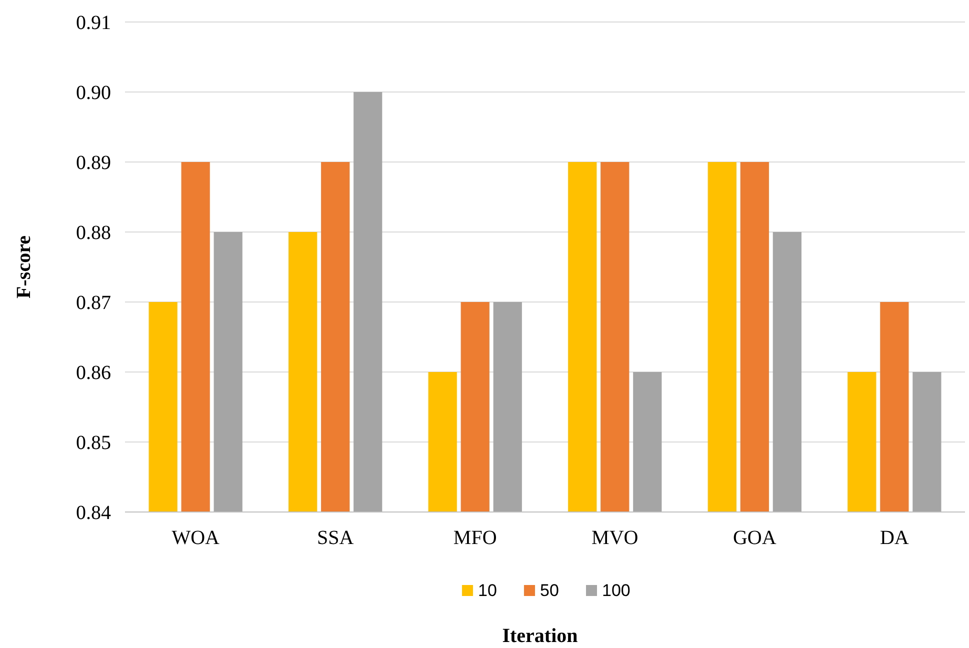  Describe the element at coordinates (93, 163) in the screenshot. I see `y-tick-label: 0.89` at that location.